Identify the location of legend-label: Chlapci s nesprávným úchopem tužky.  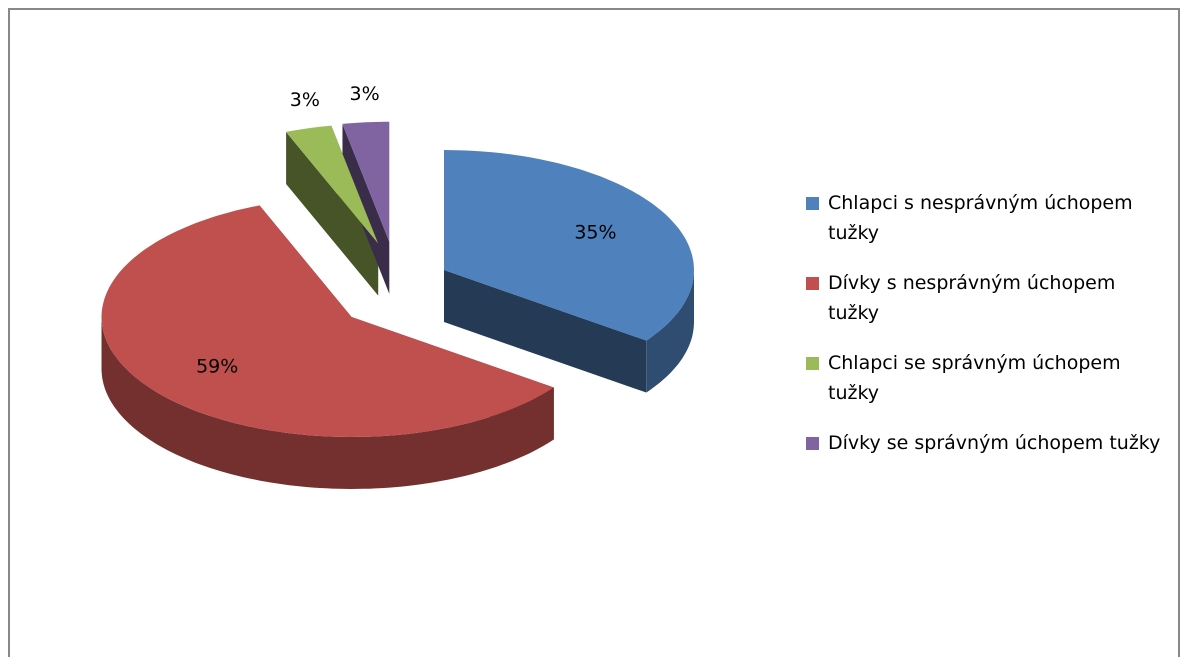
(980, 218).